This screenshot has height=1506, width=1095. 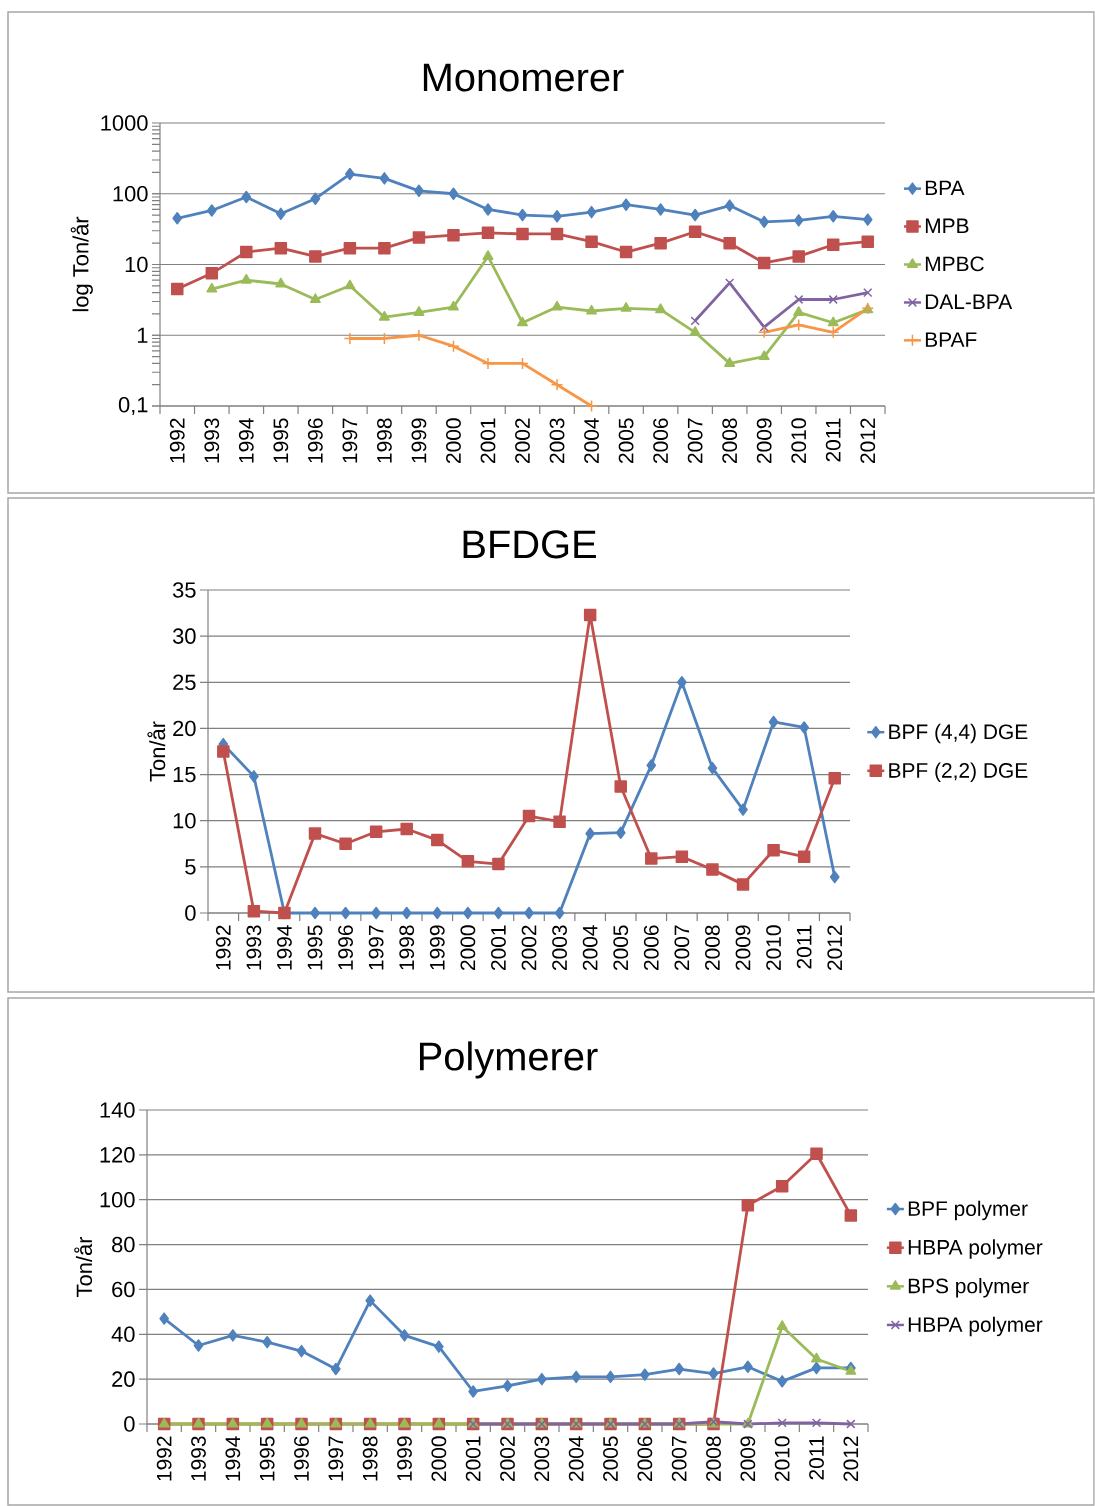 What do you see at coordinates (969, 301) in the screenshot?
I see `legend-label: DAL-BPA` at bounding box center [969, 301].